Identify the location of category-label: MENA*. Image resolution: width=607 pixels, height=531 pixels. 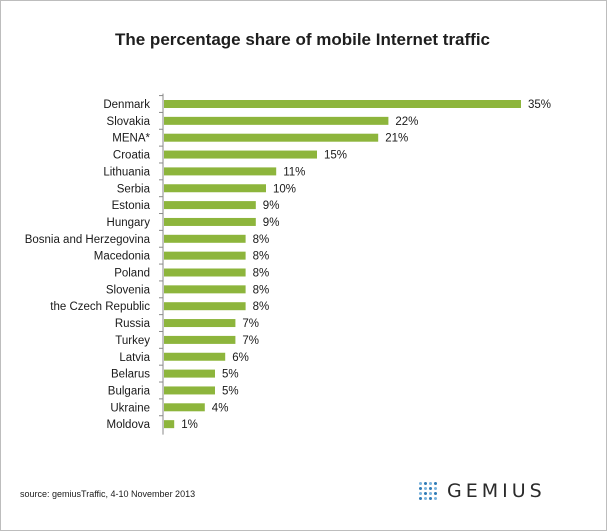
(131, 139).